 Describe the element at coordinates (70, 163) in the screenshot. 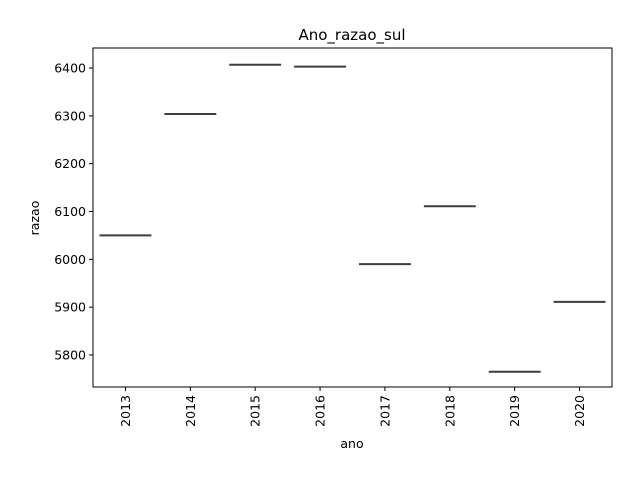

I see `y-tick-label: 6200` at that location.